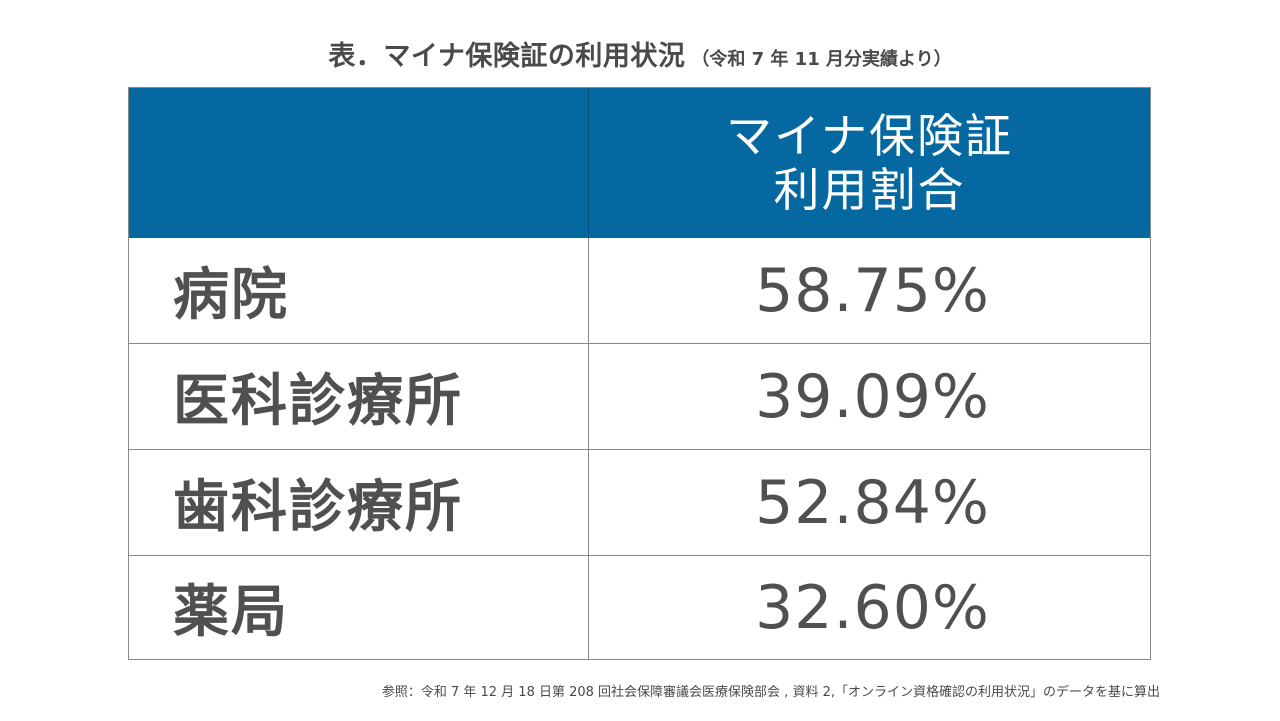 This screenshot has height=721, width=1280. What do you see at coordinates (821, 59) in the screenshot?
I see `title-subtitle: （令和 7 年 11 月分実績より）` at bounding box center [821, 59].